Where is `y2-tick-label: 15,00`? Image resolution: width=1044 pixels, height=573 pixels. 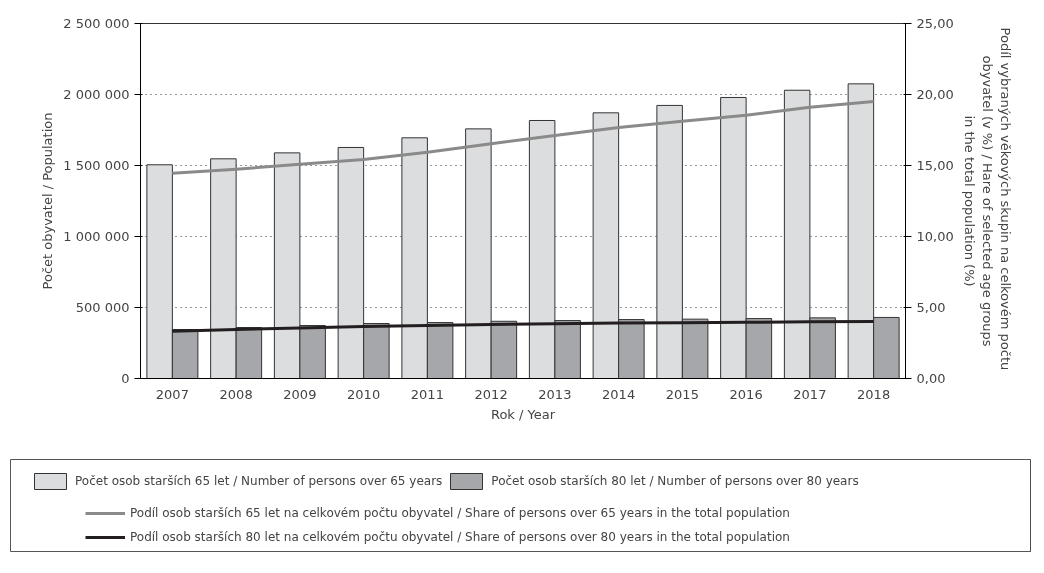 y2-tick-label: 15,00 is located at coordinates (935, 165).